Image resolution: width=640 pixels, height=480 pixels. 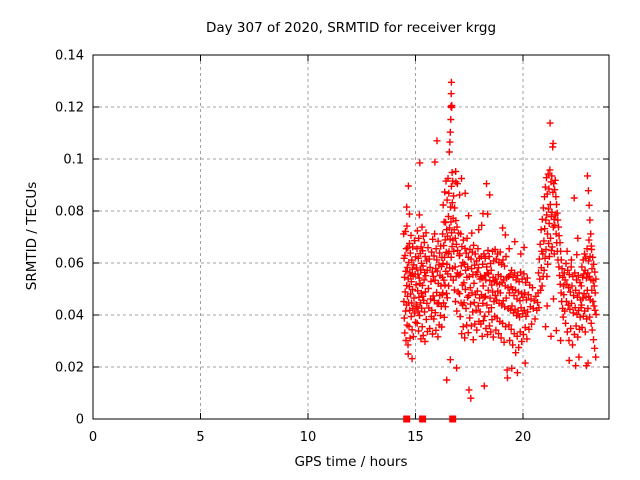 I want to click on series-zero-flags, so click(x=430, y=419).